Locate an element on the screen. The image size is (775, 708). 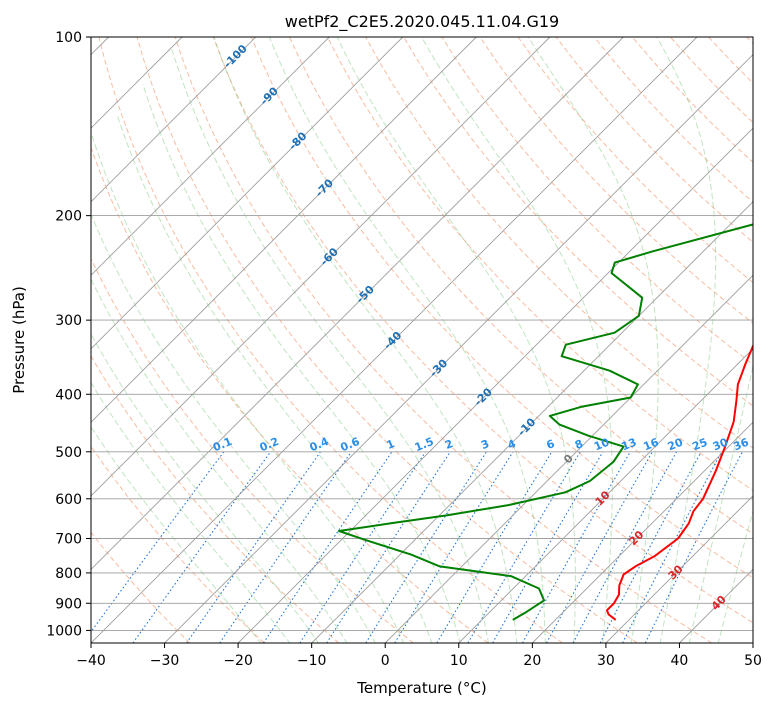
mixing-ratio-label: 16 is located at coordinates (651, 445).